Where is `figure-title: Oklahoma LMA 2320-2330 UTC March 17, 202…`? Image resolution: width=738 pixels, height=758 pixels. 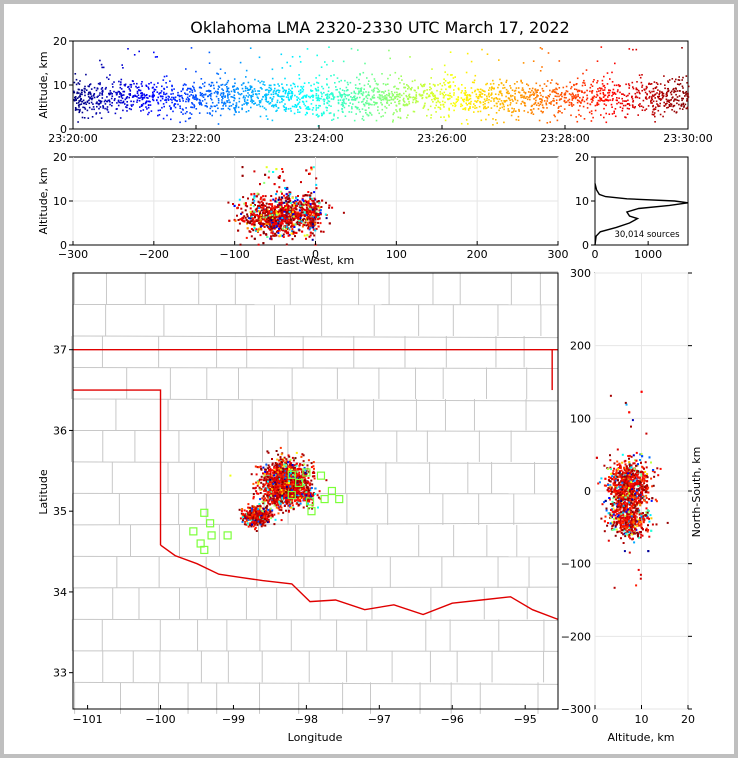
figure-title: Oklahoma LMA 2320-2330 UTC March 17, 202… is located at coordinates (379, 27).